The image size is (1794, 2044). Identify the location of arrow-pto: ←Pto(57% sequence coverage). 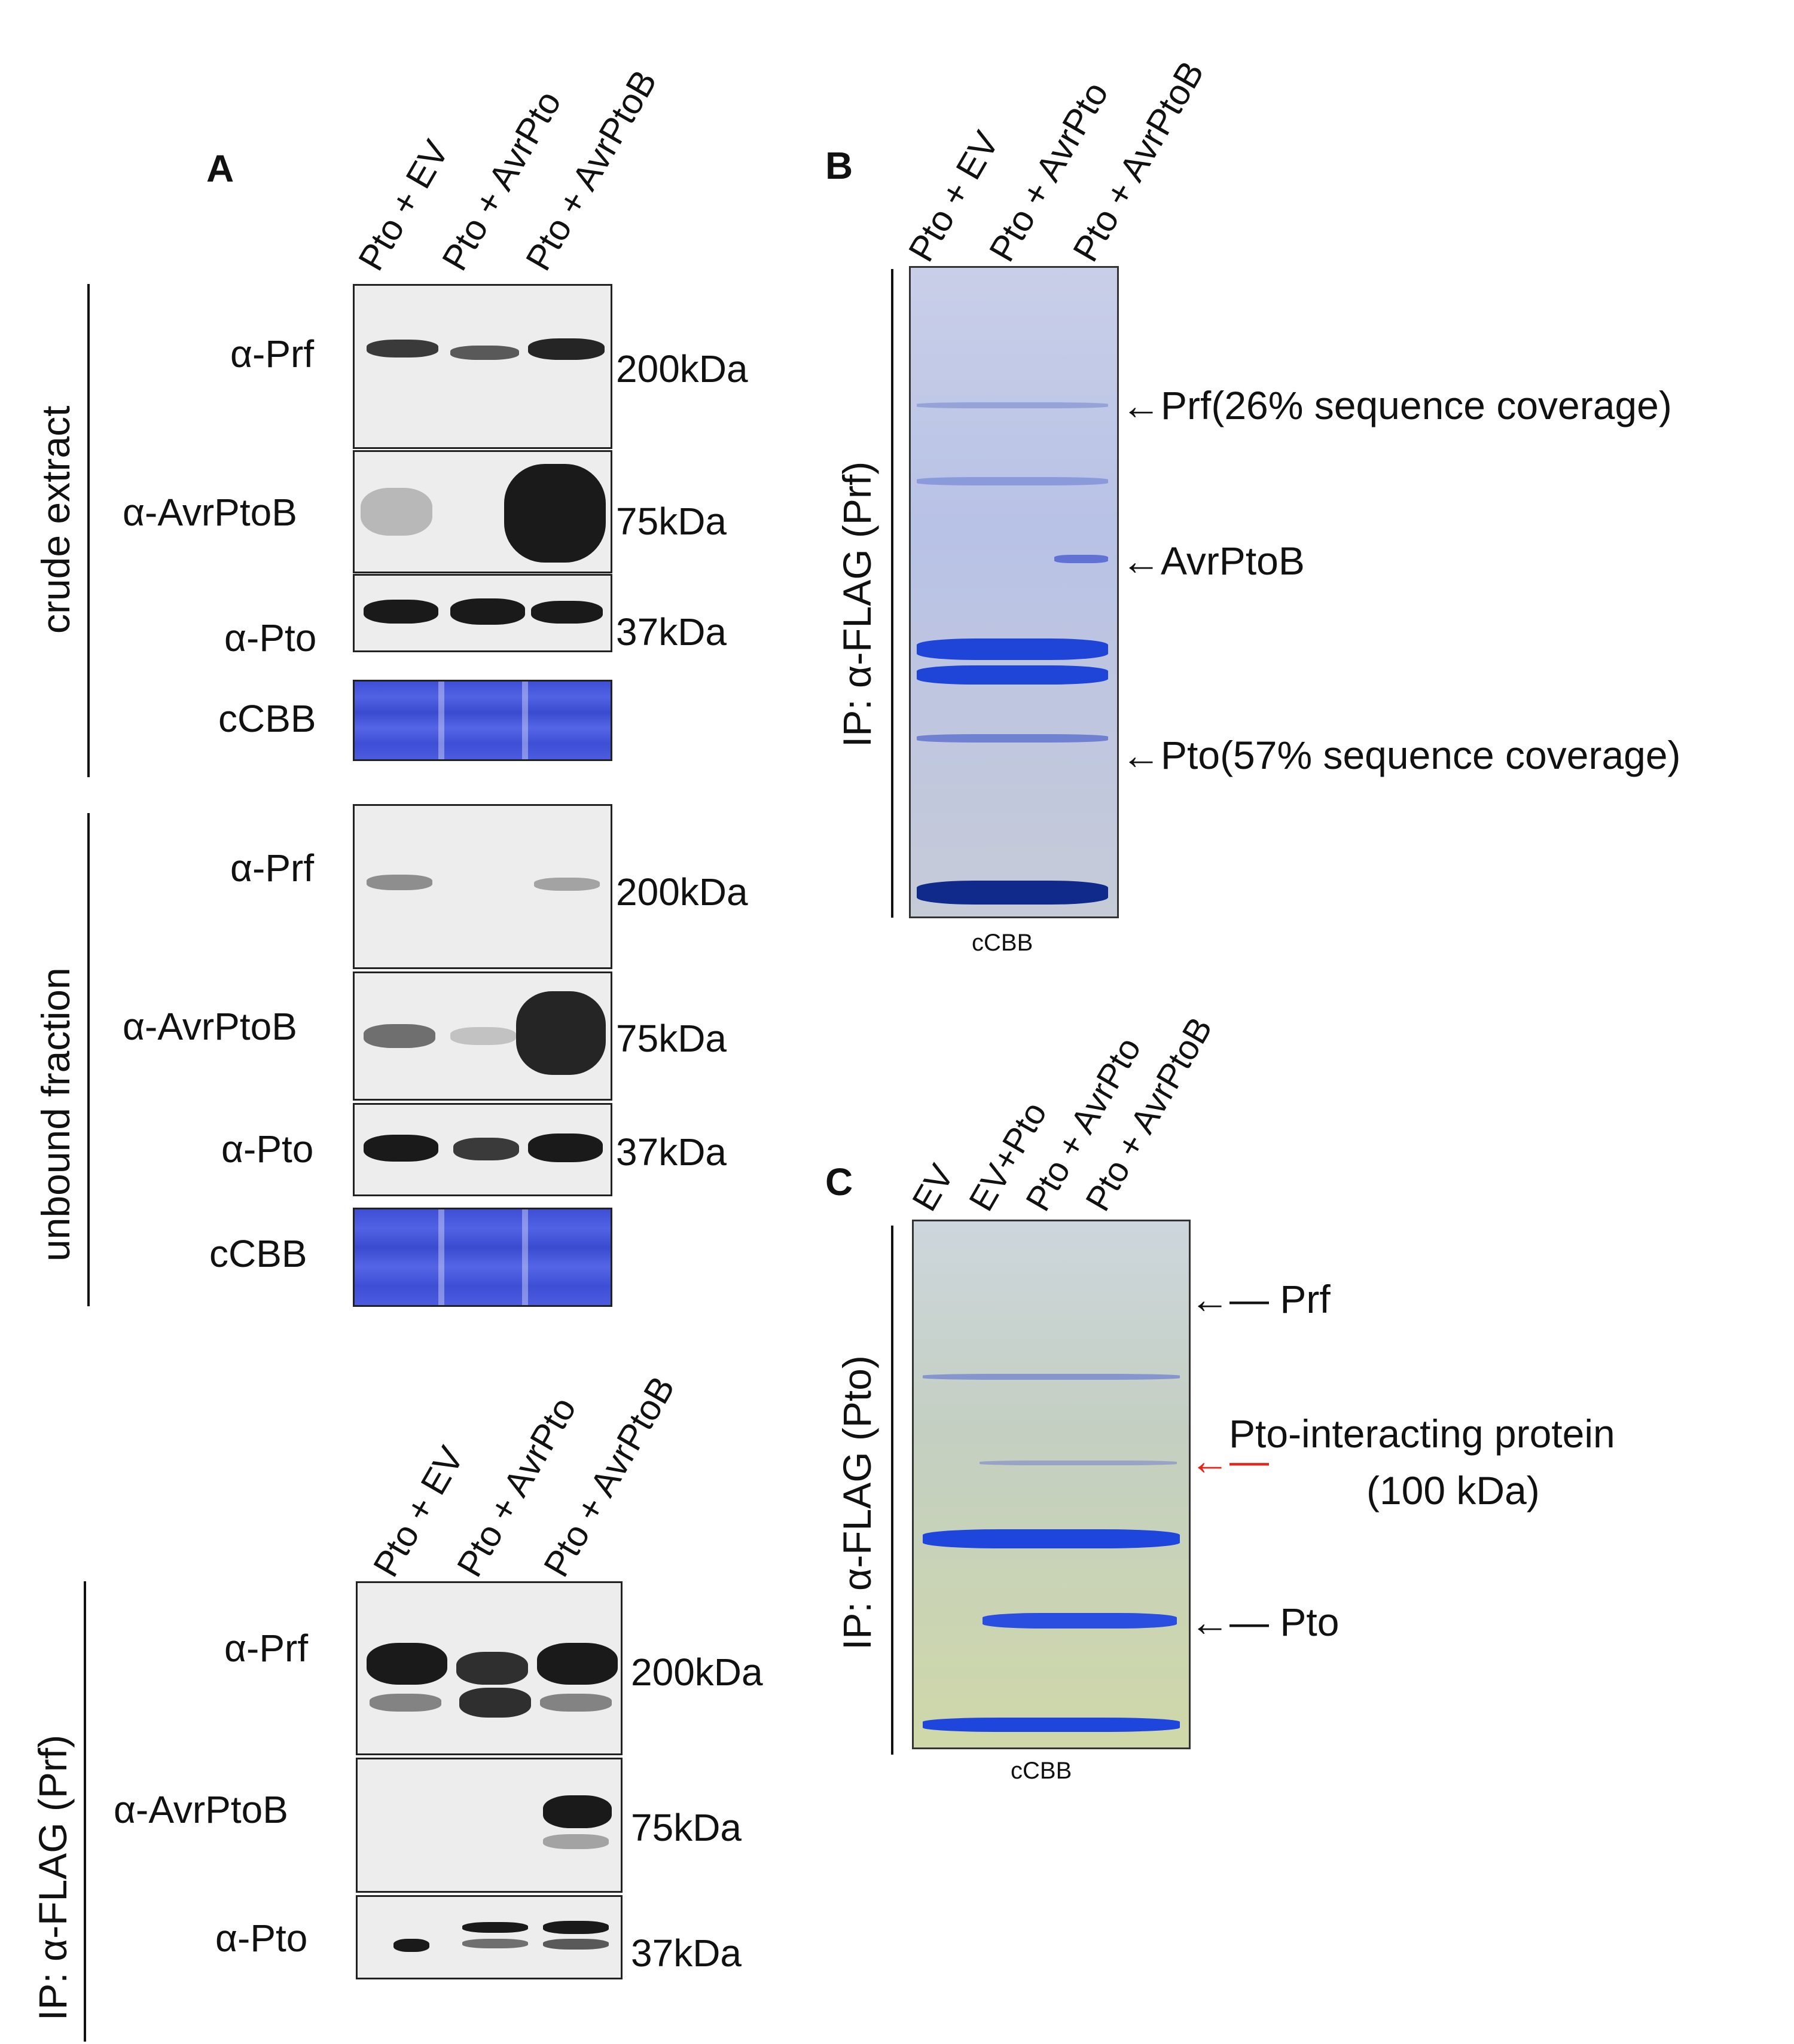
(1401, 755).